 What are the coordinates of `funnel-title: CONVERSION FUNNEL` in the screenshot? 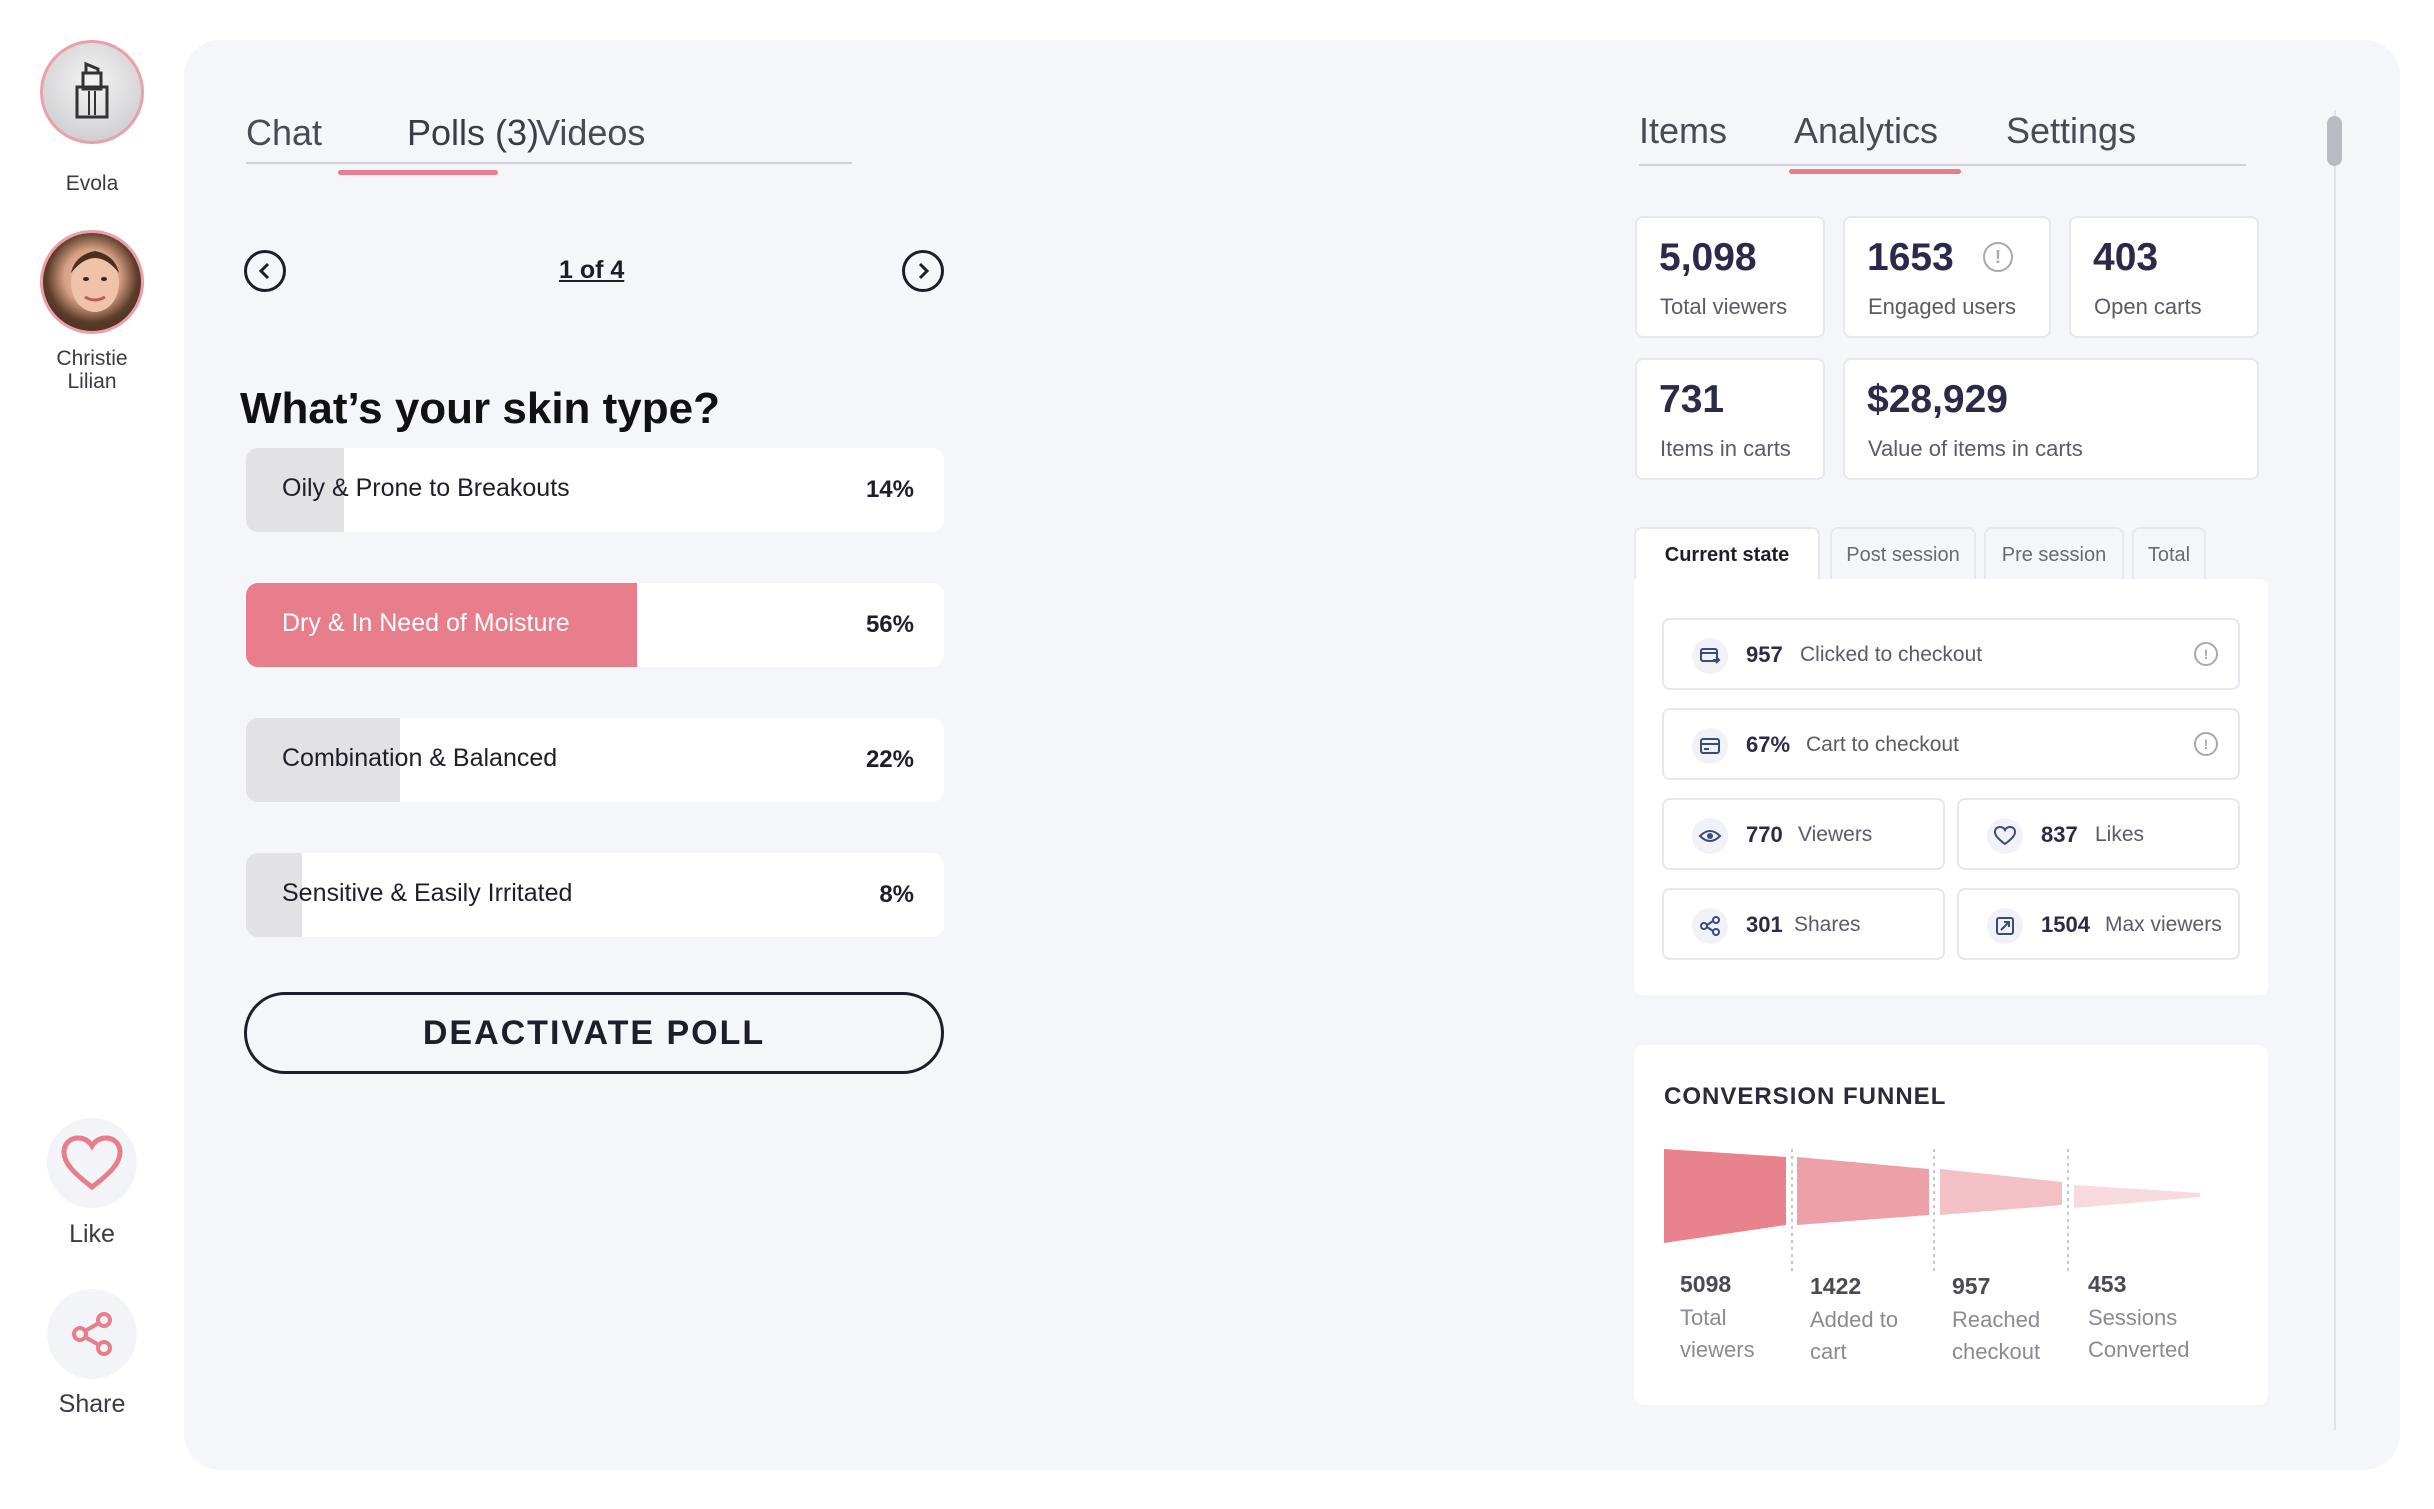 It's located at (1805, 1096).